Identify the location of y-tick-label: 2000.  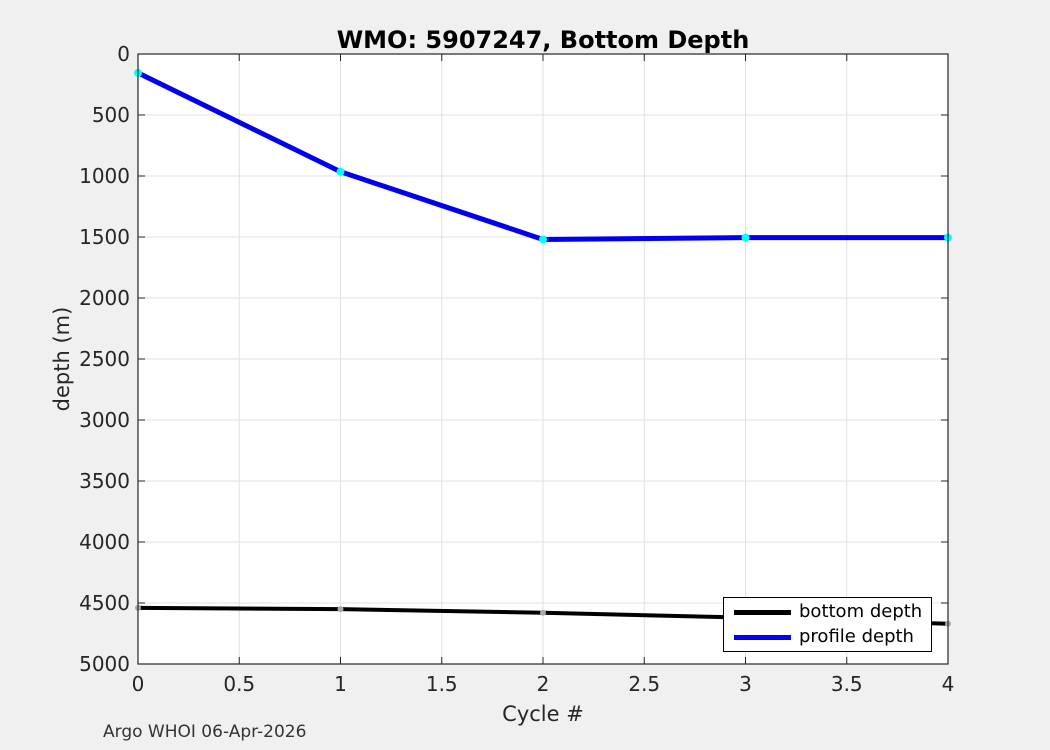
(104, 298).